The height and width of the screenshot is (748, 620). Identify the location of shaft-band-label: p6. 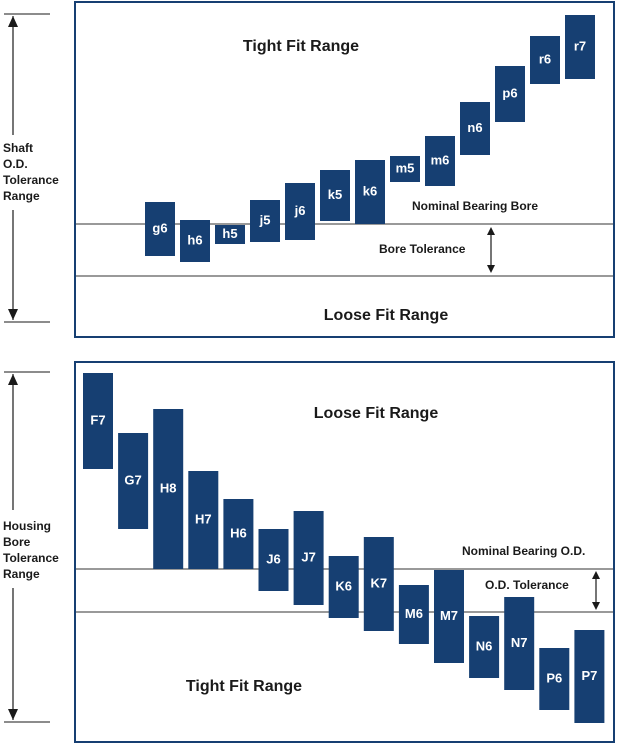
(509, 92).